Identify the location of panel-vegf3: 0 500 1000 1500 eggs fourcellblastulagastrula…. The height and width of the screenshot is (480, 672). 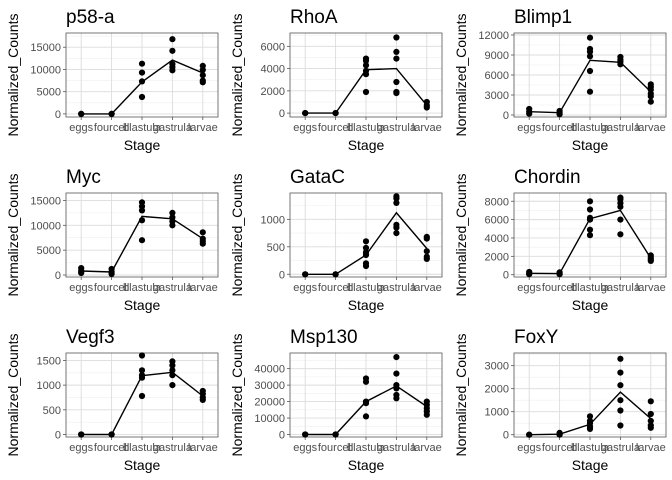
(112, 400).